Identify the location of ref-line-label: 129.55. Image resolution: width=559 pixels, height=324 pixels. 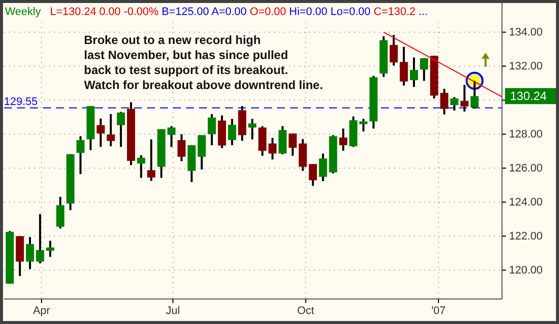
(21, 102).